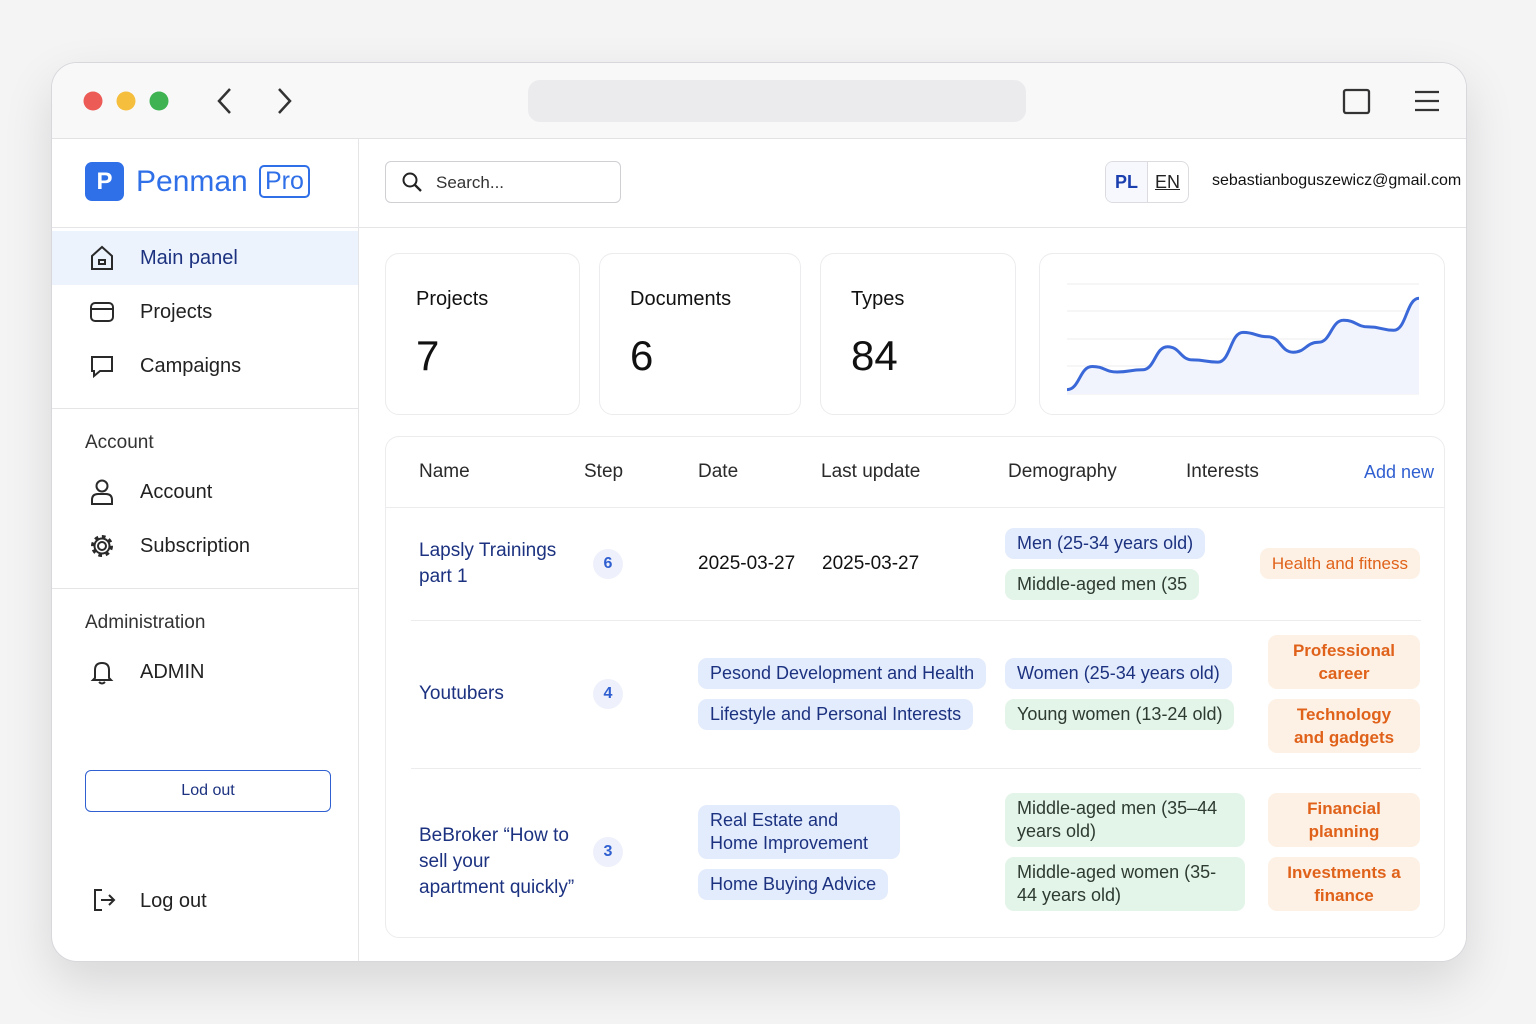 The height and width of the screenshot is (1024, 1536). What do you see at coordinates (192, 181) in the screenshot?
I see `brand-name: Penman` at bounding box center [192, 181].